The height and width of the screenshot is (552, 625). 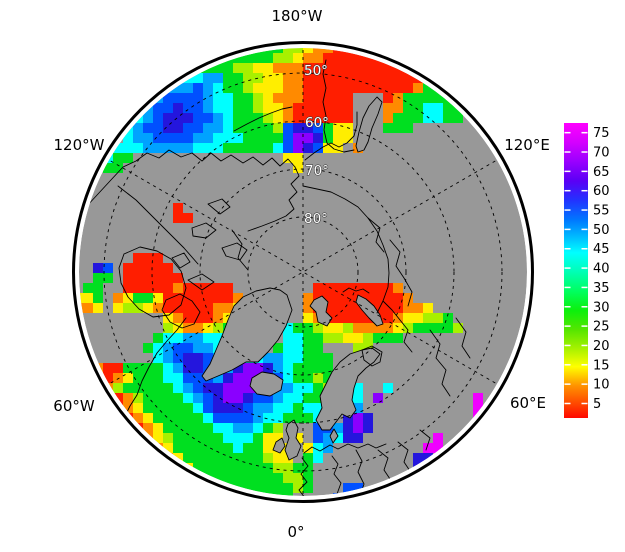 I want to click on latitude-circle, so click(x=303, y=272).